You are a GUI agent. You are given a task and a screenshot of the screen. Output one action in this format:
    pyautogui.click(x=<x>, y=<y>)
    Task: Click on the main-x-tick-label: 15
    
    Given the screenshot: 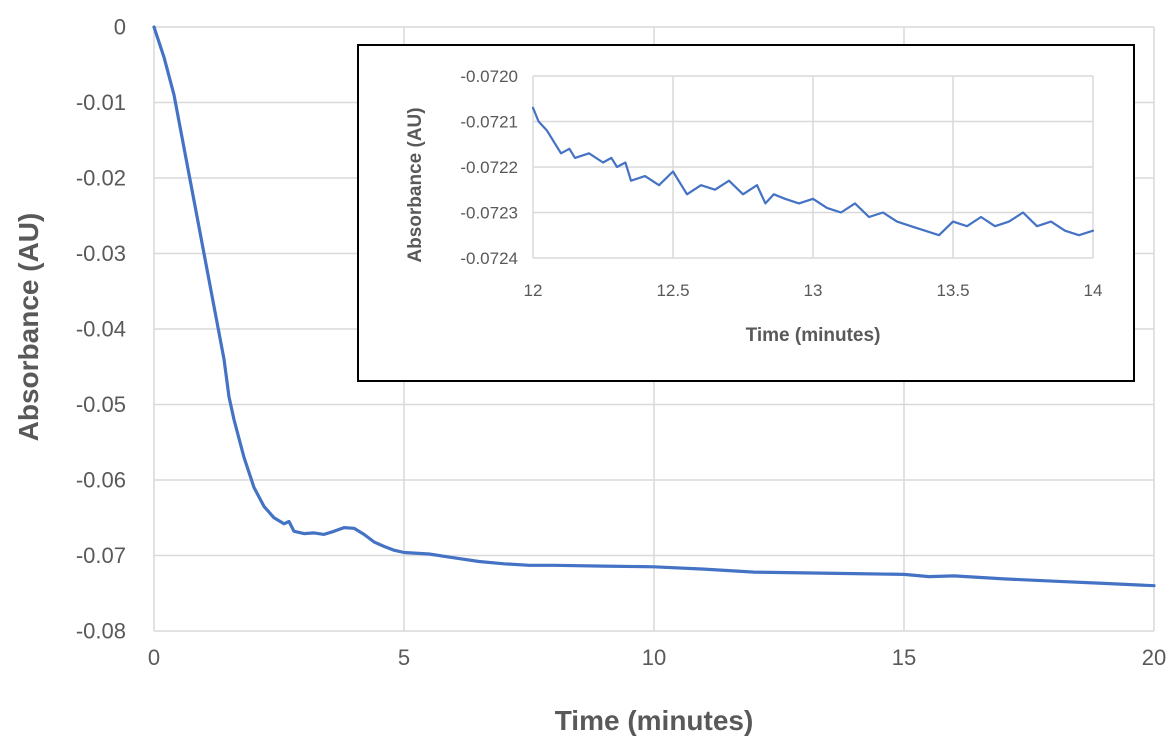 What is the action you would take?
    pyautogui.click(x=904, y=657)
    